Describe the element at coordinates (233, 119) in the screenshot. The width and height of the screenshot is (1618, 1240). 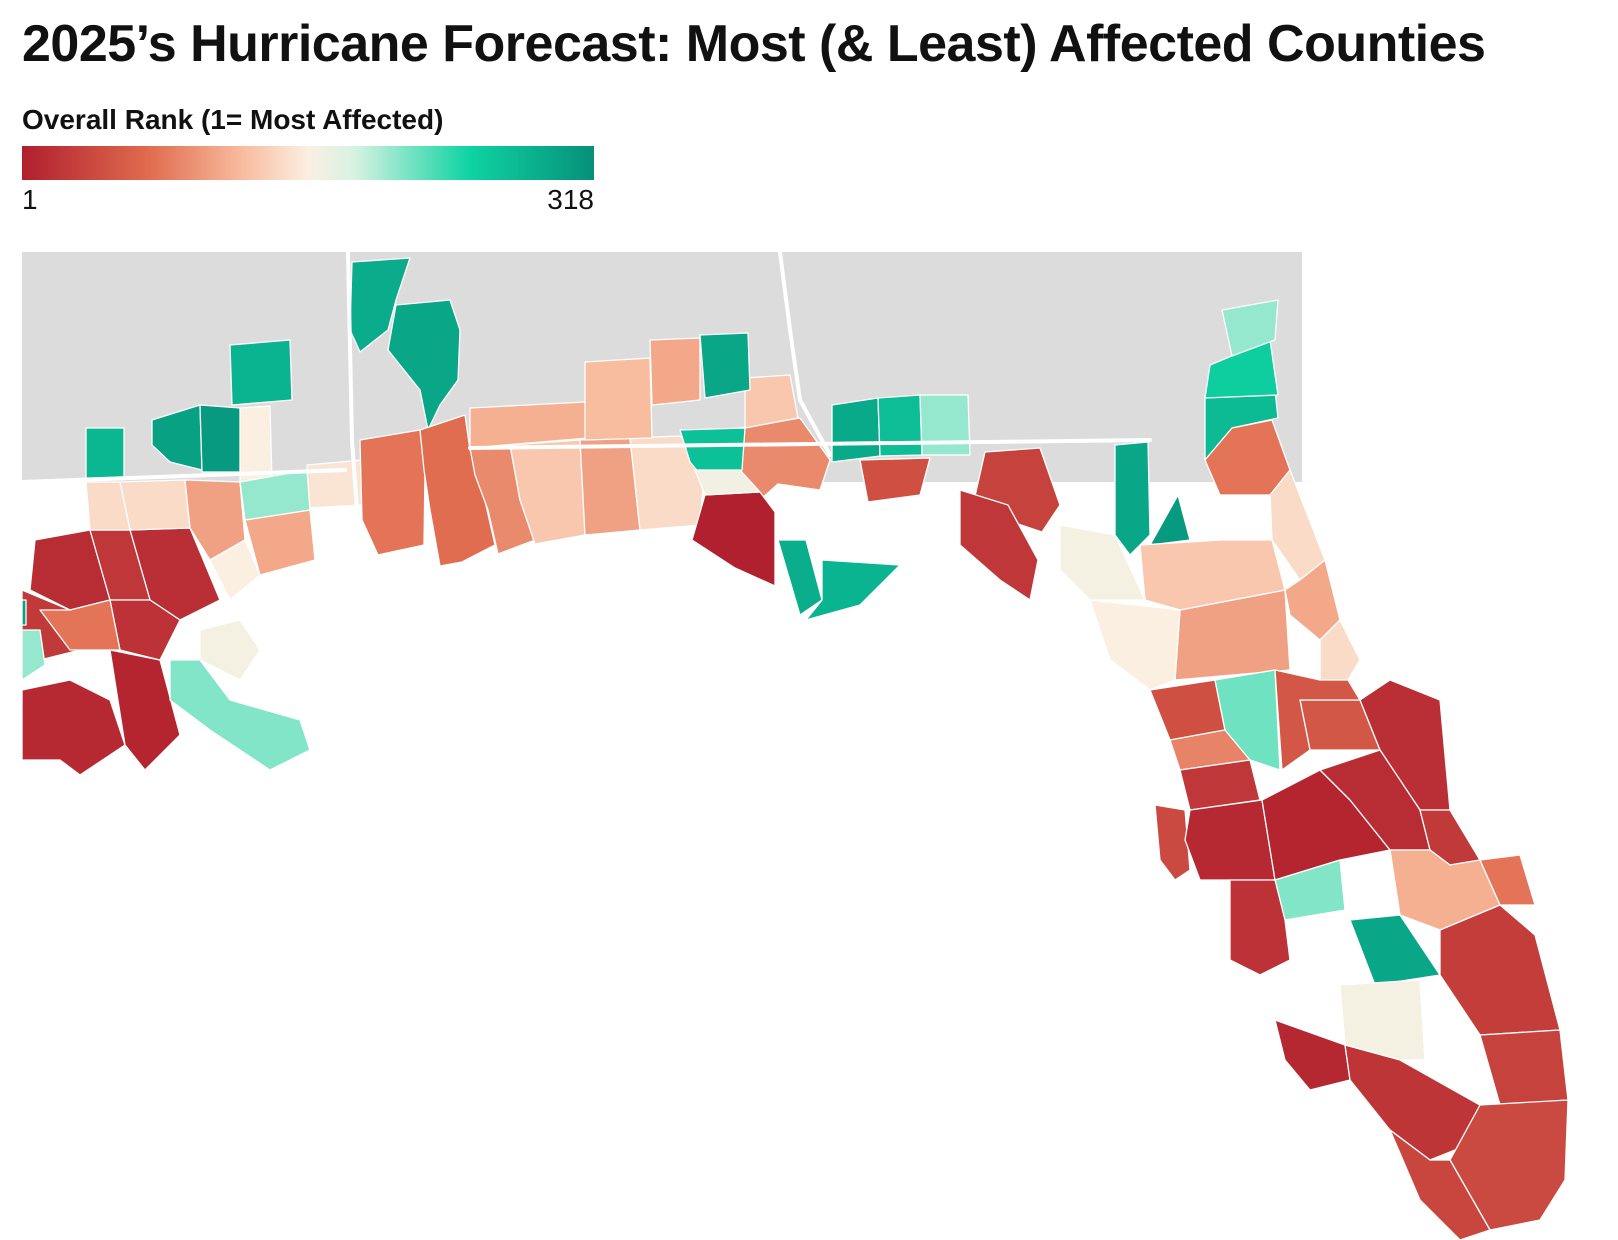
I see `legend-title: Overall Rank (1= Most Affected)` at that location.